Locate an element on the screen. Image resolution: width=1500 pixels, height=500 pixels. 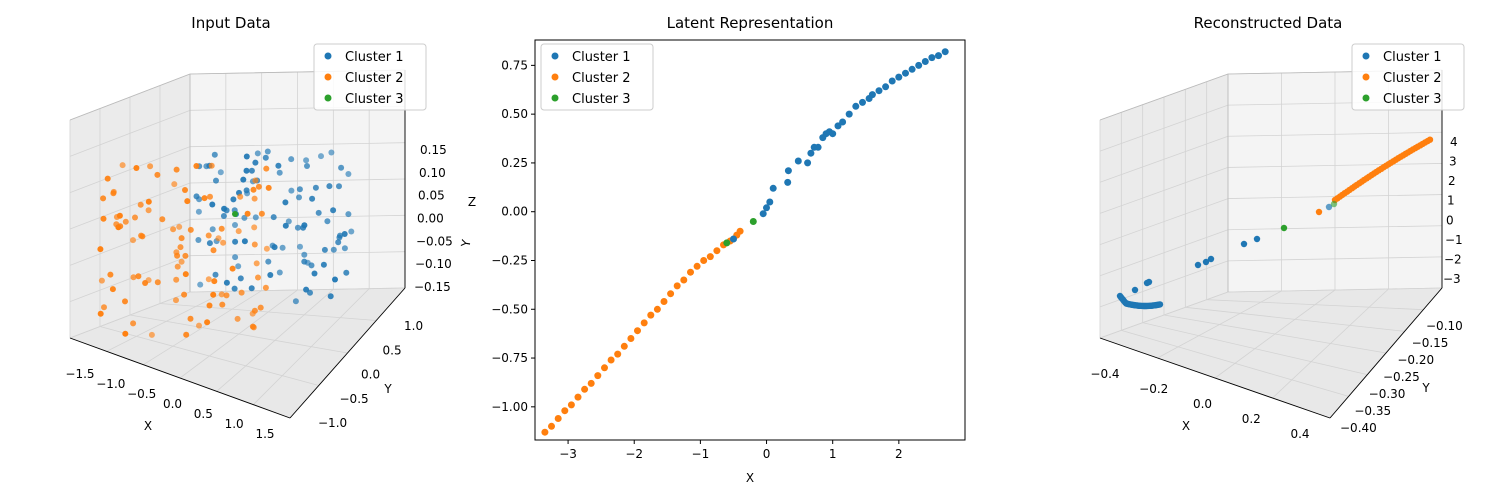
z-tick-label: −0.10 is located at coordinates (433, 264).